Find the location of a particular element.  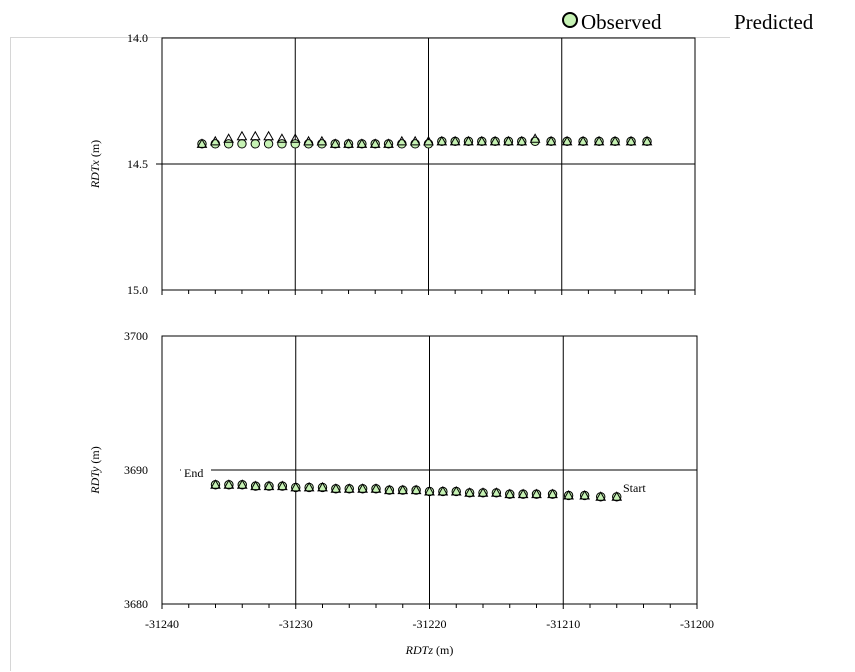

top-y-axis-label: RDTx (m) is located at coordinates (95, 164).